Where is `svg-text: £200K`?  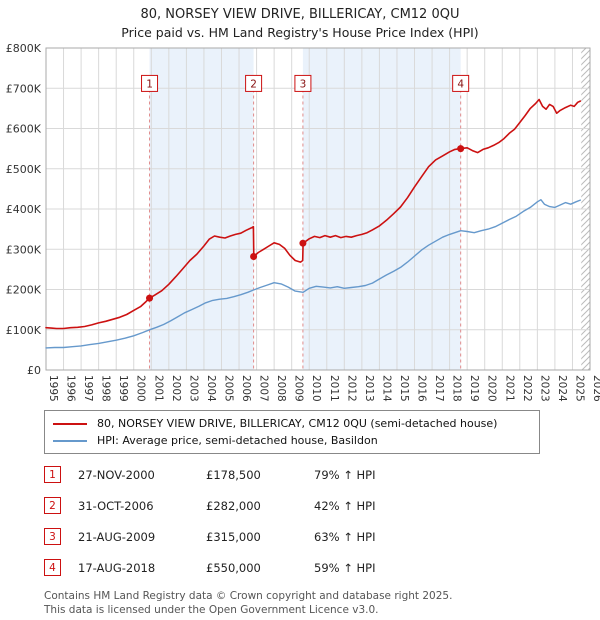
svg-text: £200K is located at coordinates (24, 290).